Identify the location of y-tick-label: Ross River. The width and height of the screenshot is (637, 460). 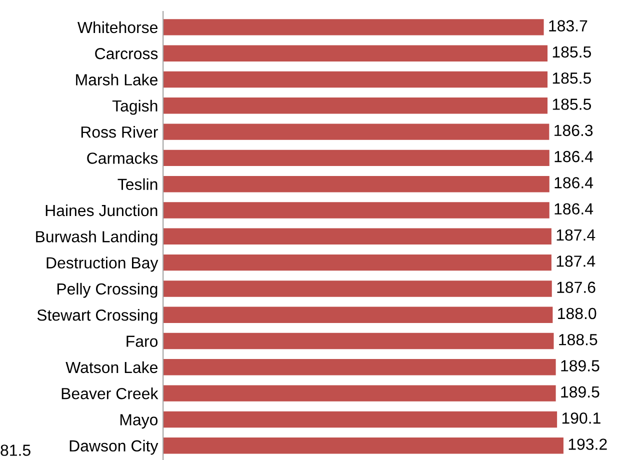
(119, 132).